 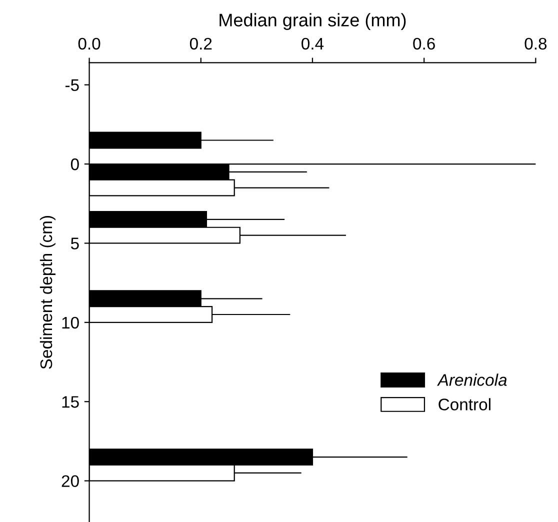 What do you see at coordinates (313, 21) in the screenshot?
I see `x-axis-title: Median grain size (mm)` at bounding box center [313, 21].